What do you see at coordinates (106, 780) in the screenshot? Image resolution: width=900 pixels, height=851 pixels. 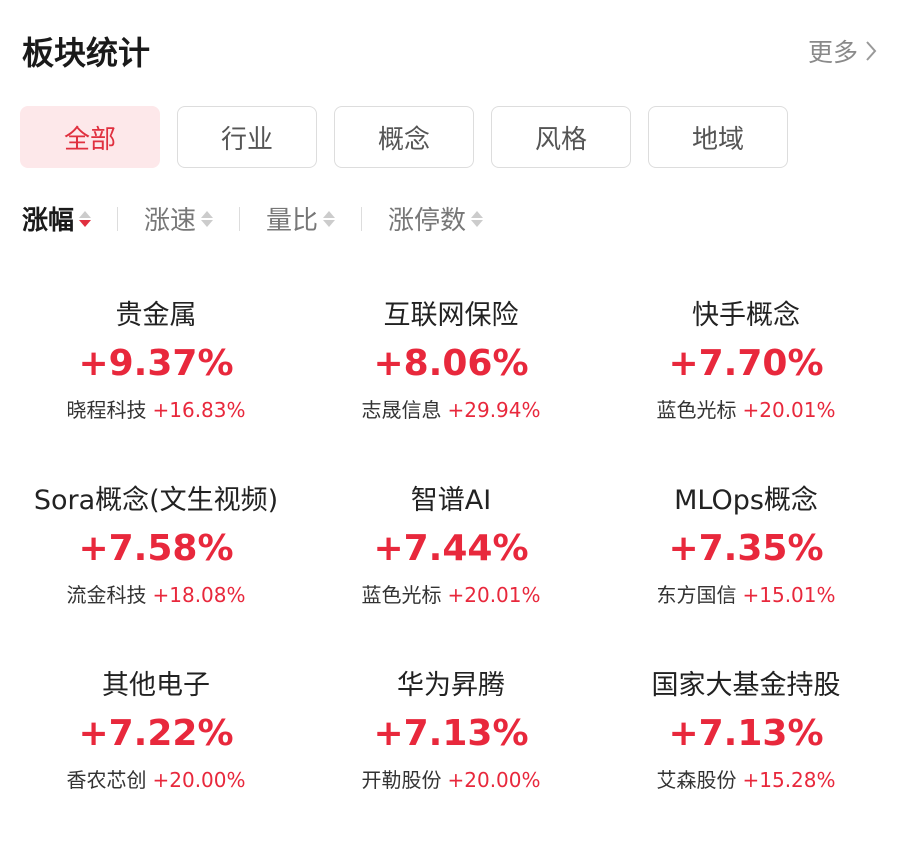 I see `leader-stock: 香农芯创` at bounding box center [106, 780].